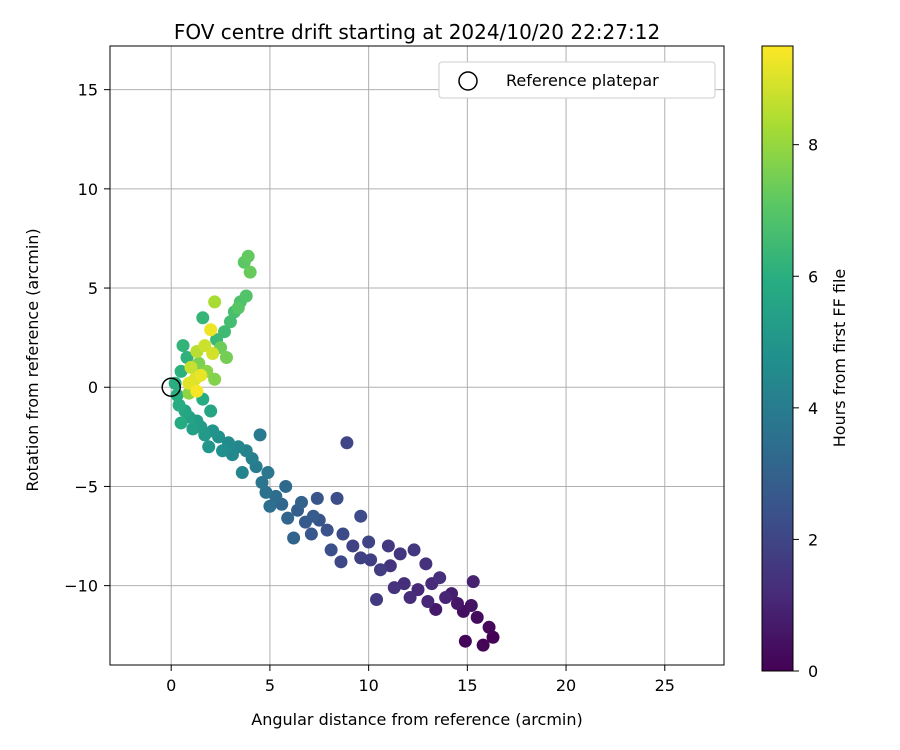 The height and width of the screenshot is (750, 900). What do you see at coordinates (88, 189) in the screenshot?
I see `y-tick-label: 10` at bounding box center [88, 189].